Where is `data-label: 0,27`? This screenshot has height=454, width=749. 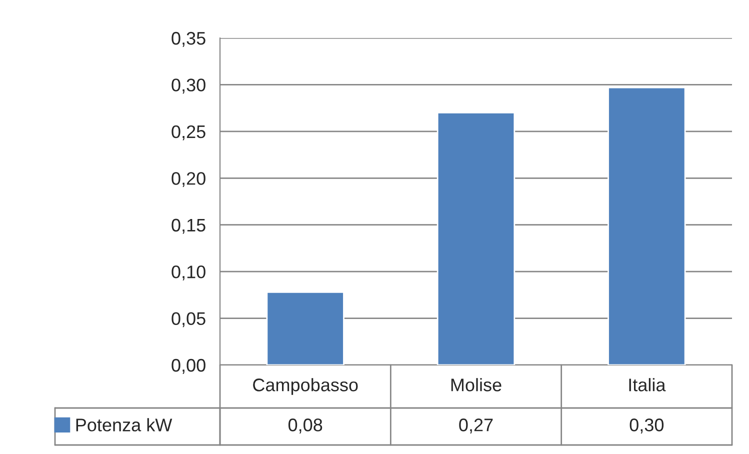
data-label: 0,27 is located at coordinates (476, 426).